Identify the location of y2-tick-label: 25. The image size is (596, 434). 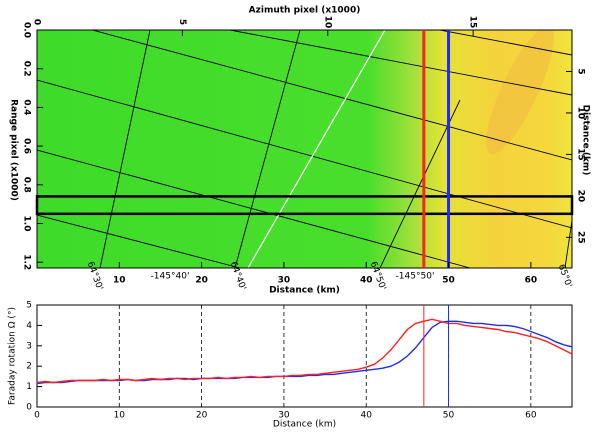
(581, 237).